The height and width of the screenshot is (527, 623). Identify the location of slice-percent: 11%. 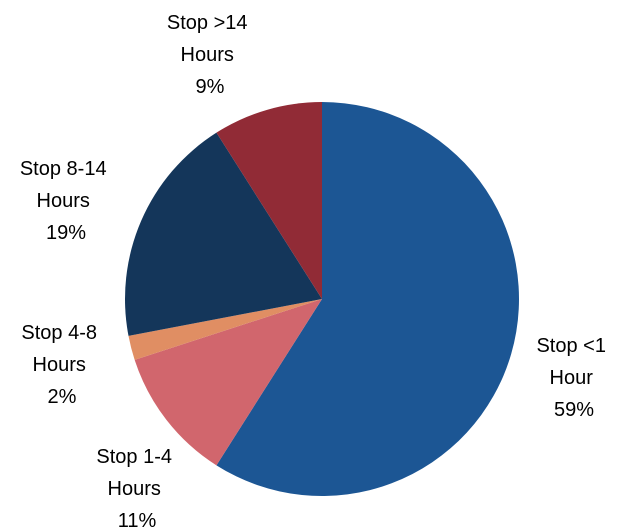
(137, 518).